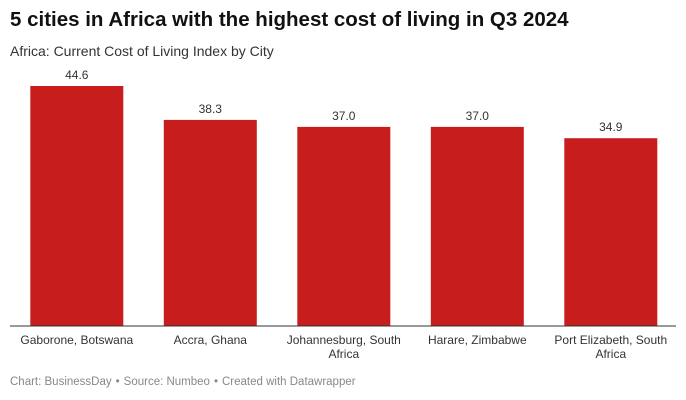 Image resolution: width=686 pixels, height=400 pixels. I want to click on value-labels-group: 44.6 38.3 37.0 37.0 34.9, so click(344, 101).